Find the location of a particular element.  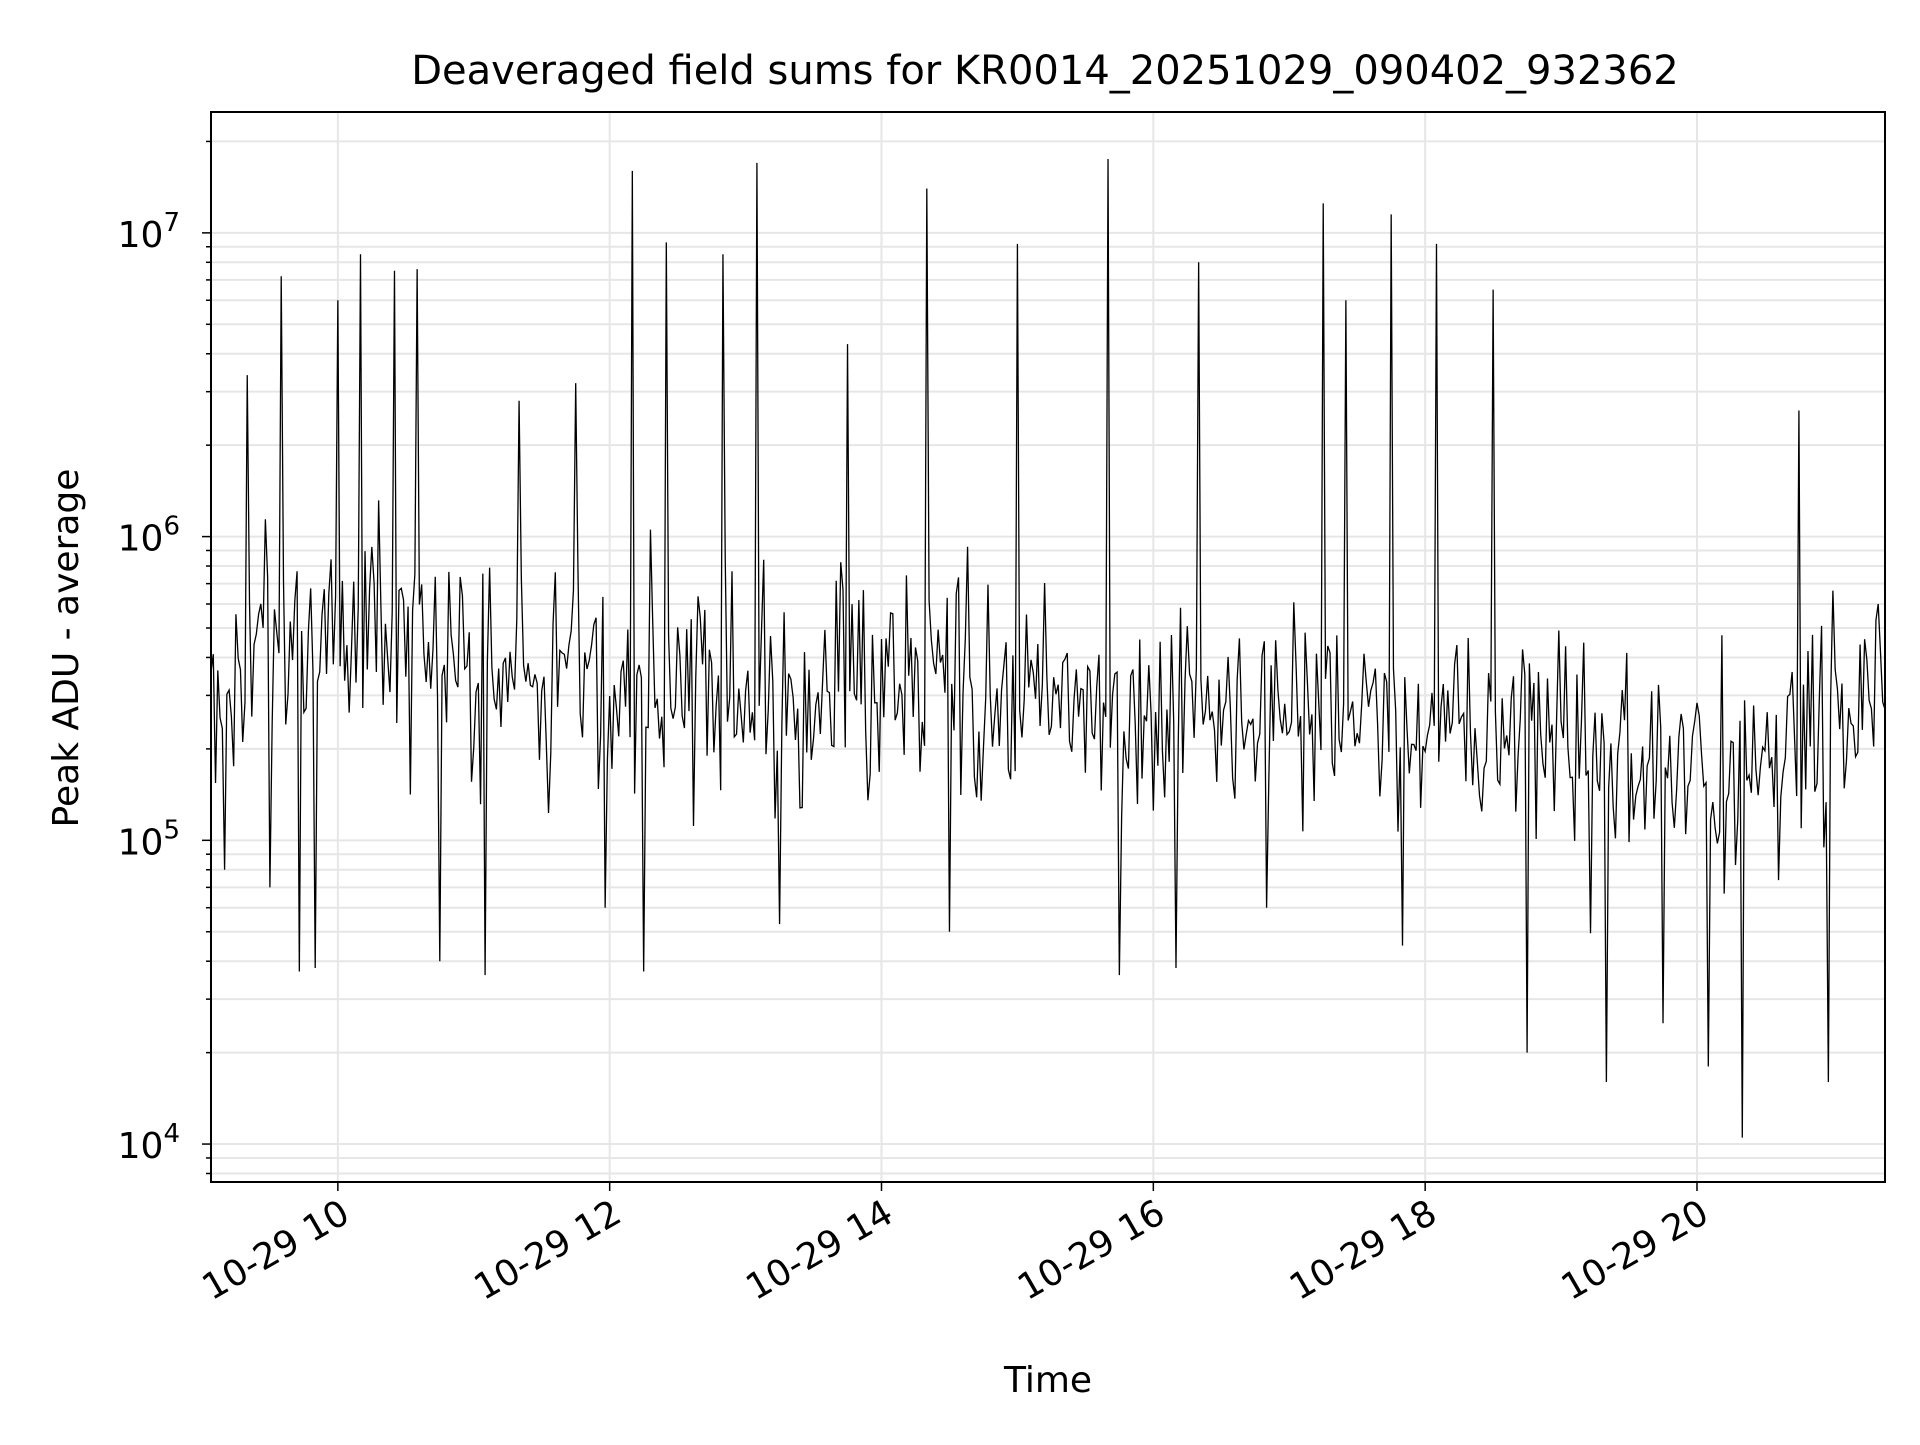

y-axis-label: Peak ADU - average is located at coordinates (66, 648).